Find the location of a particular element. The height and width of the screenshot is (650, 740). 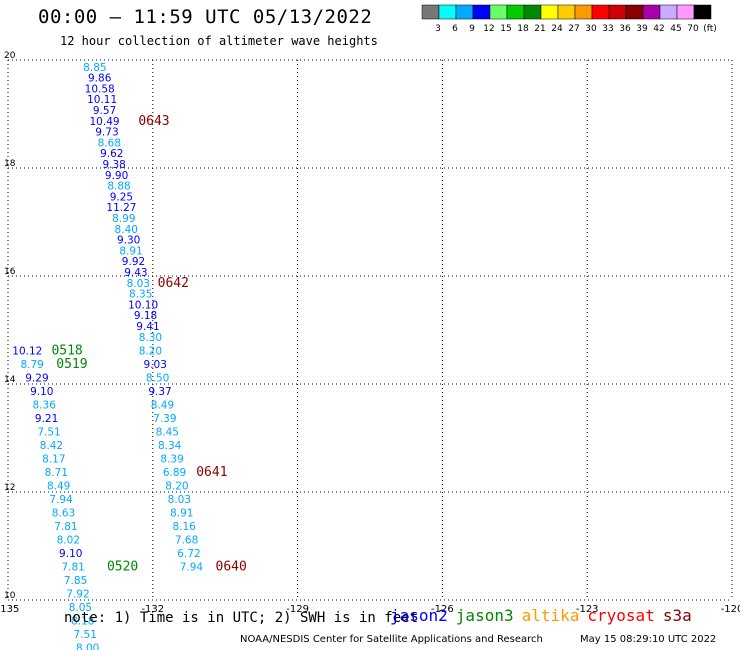

pass-time-label: 0643 is located at coordinates (153, 121).